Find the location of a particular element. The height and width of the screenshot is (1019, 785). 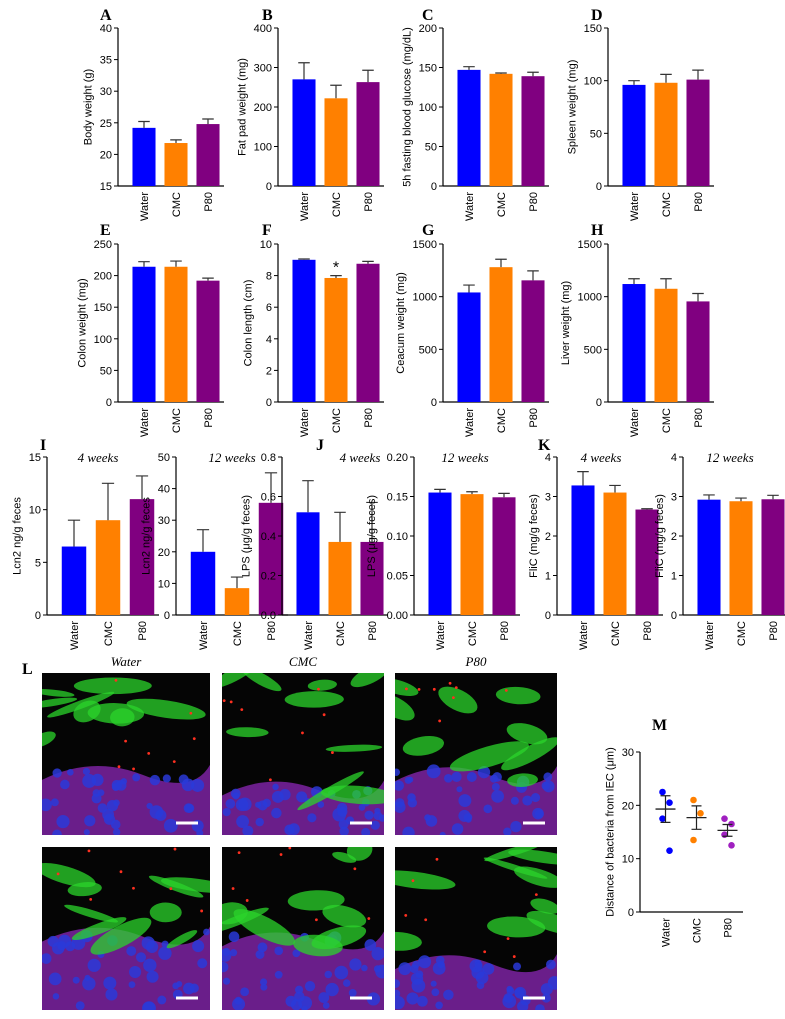

column-label: Water is located at coordinates (127, 661).